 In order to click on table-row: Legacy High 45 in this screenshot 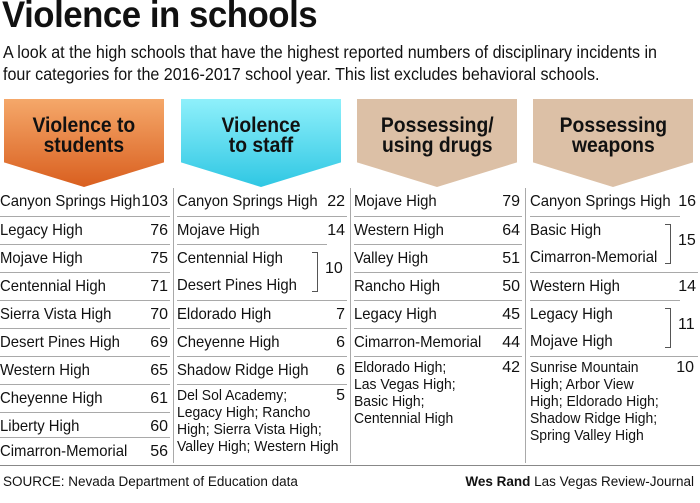, I will do `click(438, 314)`.